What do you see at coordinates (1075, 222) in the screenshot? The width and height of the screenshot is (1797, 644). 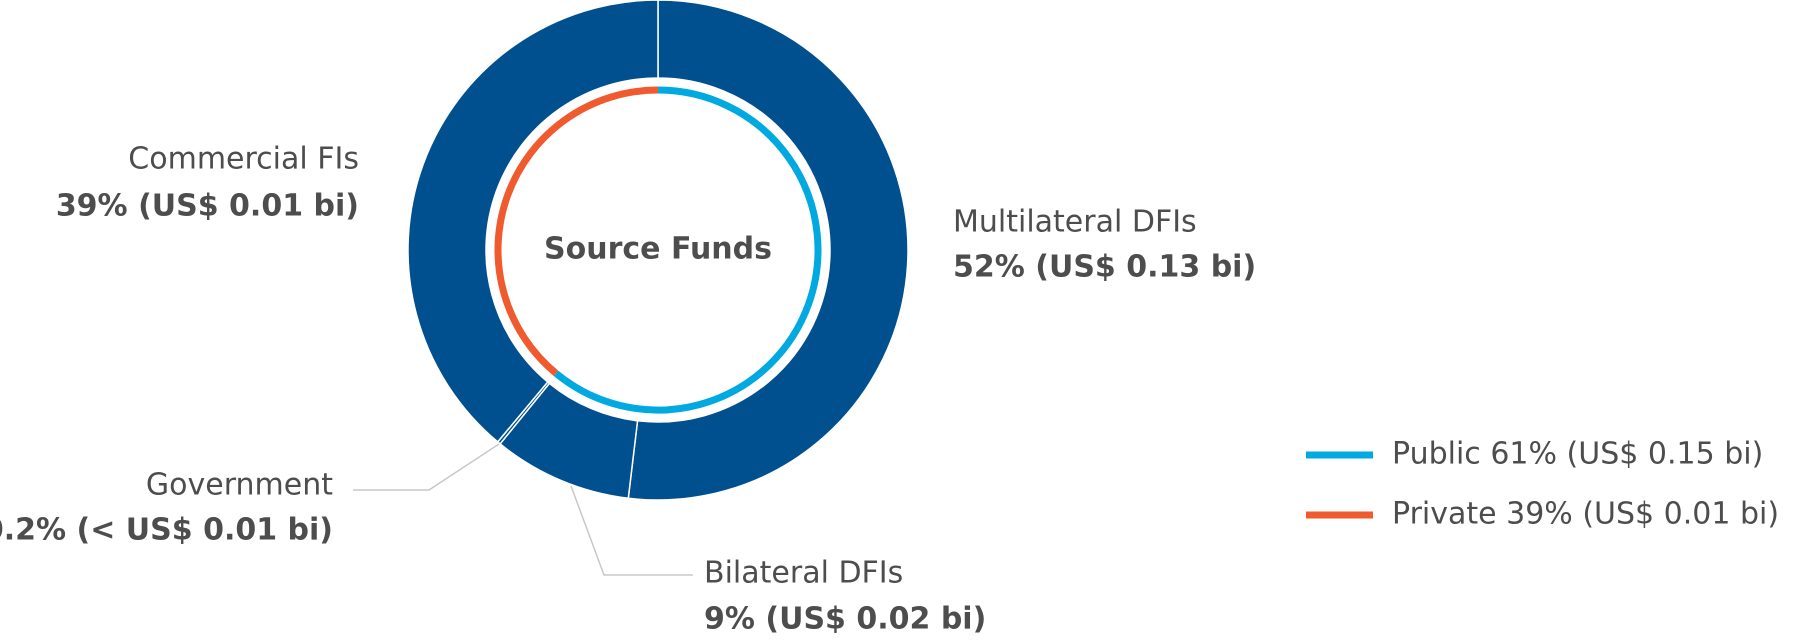 I see `segment-label: Multilateral DFIs` at bounding box center [1075, 222].